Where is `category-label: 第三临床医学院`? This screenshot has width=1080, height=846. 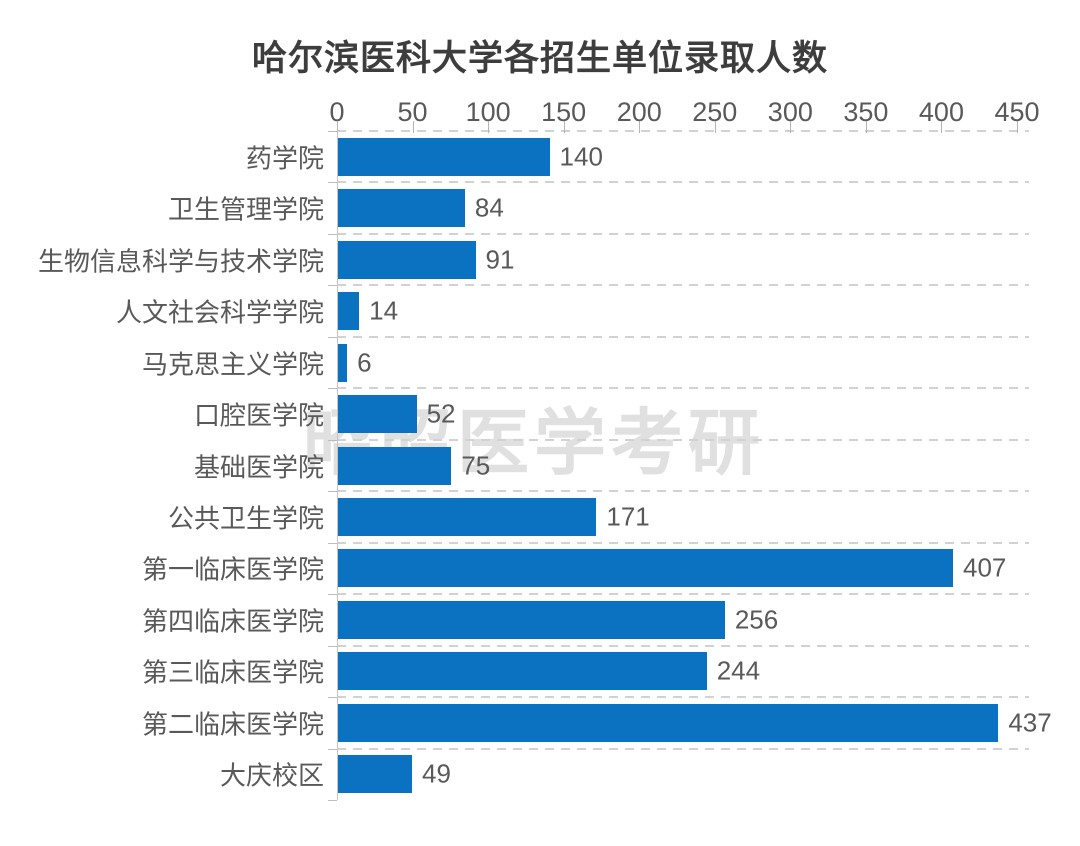
category-label: 第三临床医学院 is located at coordinates (232, 672).